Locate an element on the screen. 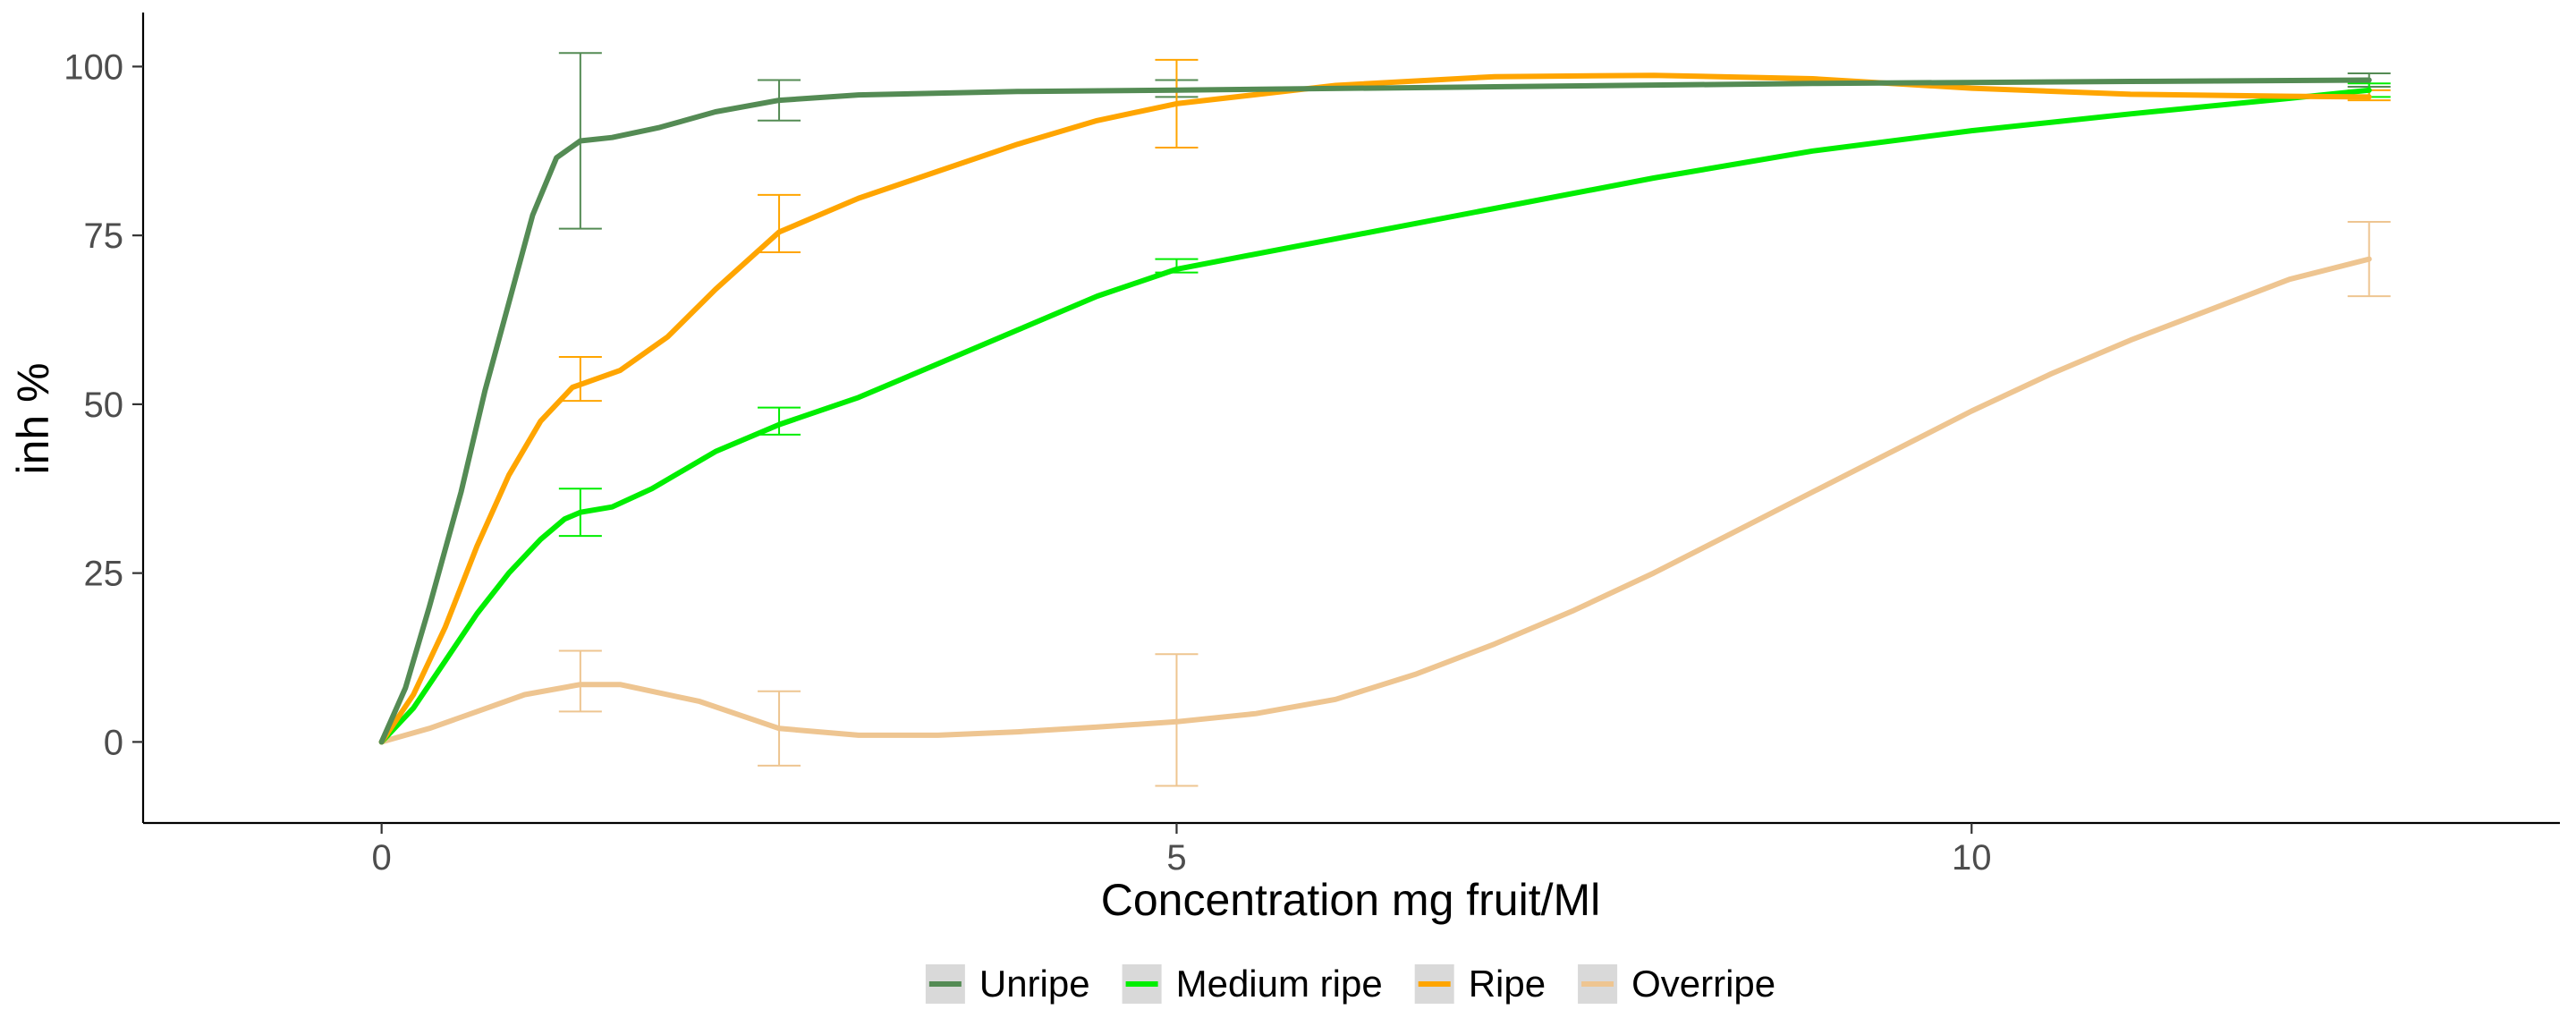 The height and width of the screenshot is (1035, 2576). legend-label: Overripe is located at coordinates (1703, 984).